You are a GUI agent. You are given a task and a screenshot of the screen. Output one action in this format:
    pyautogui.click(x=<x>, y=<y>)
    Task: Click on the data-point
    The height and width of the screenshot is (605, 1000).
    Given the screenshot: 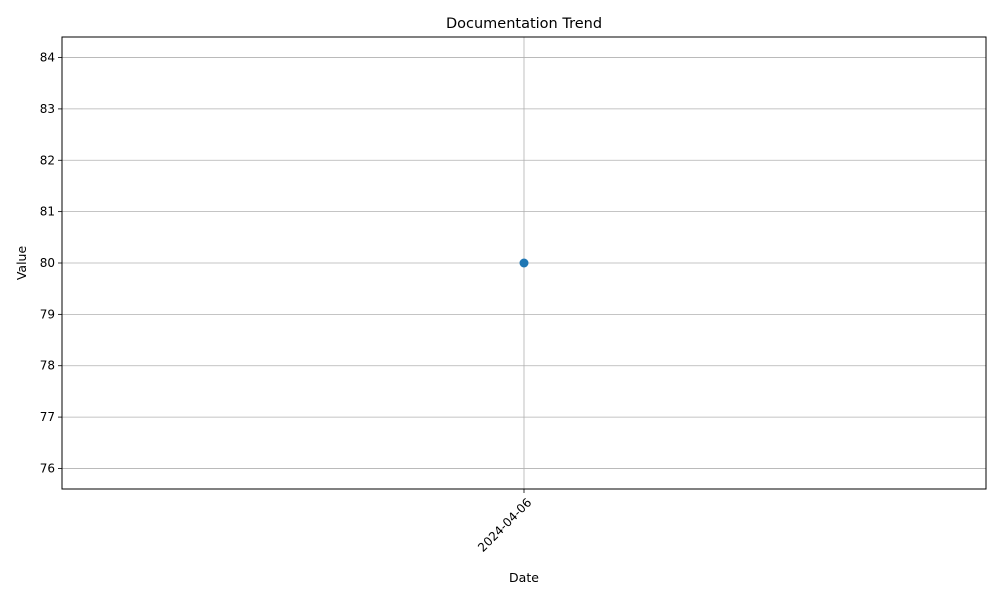 What is the action you would take?
    pyautogui.click(x=524, y=263)
    